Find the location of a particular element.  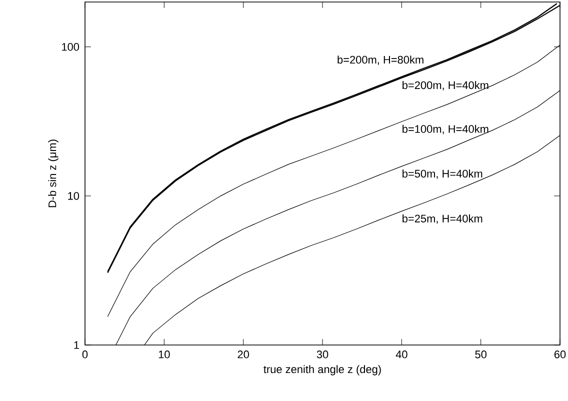

x-axis-title: true zenith angle z (deg) is located at coordinates (322, 370).